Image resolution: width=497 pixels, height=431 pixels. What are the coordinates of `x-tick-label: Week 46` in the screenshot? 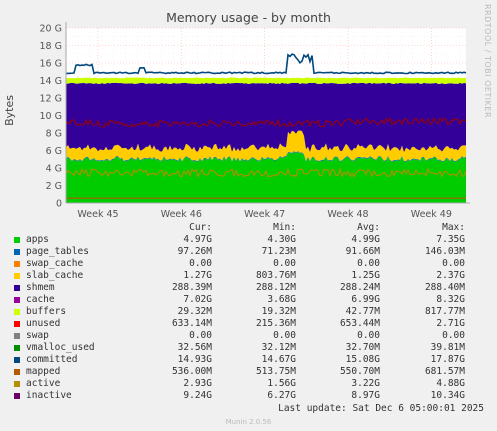 It's located at (181, 214).